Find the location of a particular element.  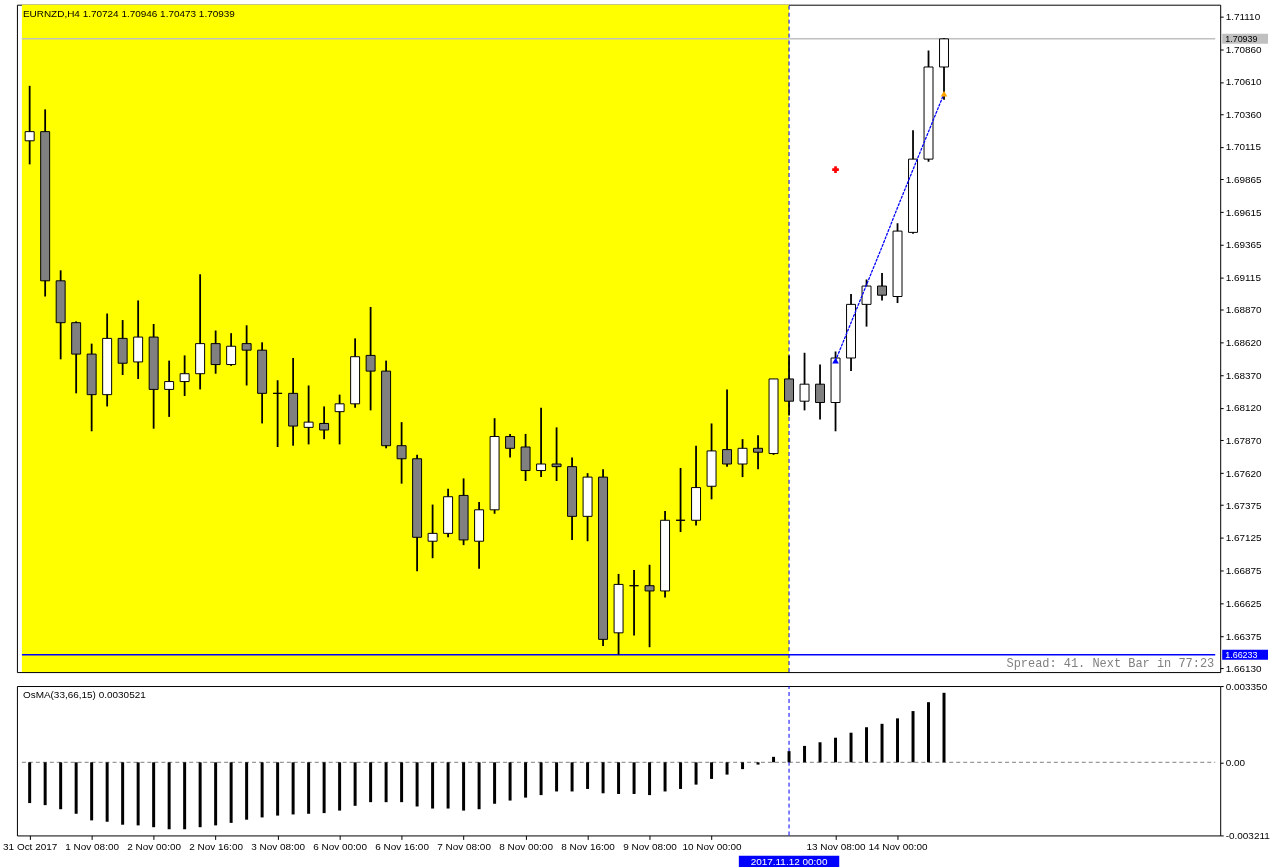

x-tick-label: 1 Nov 08:00 is located at coordinates (92, 846).